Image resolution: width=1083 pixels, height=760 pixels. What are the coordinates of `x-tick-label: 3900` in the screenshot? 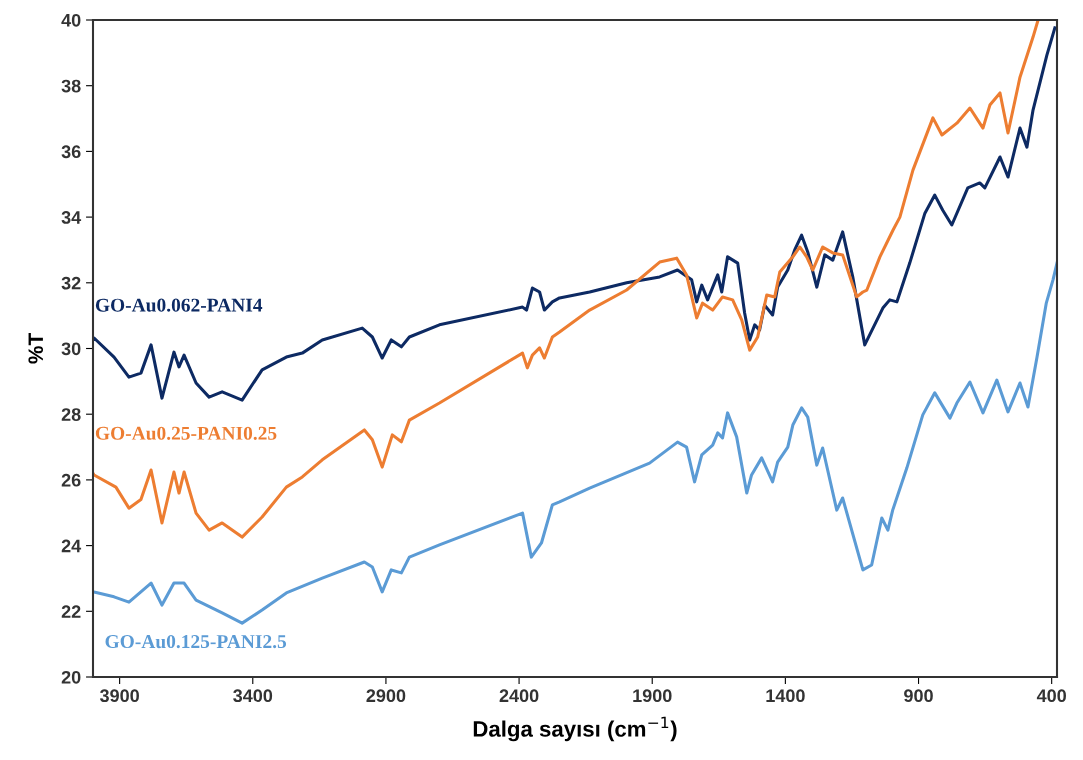 It's located at (119, 696).